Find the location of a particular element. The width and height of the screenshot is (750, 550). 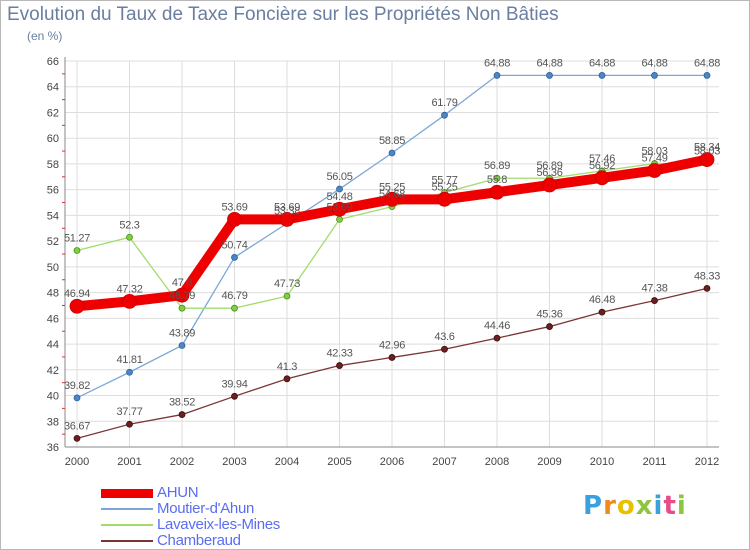

x-tick-label: 2000 is located at coordinates (77, 462).